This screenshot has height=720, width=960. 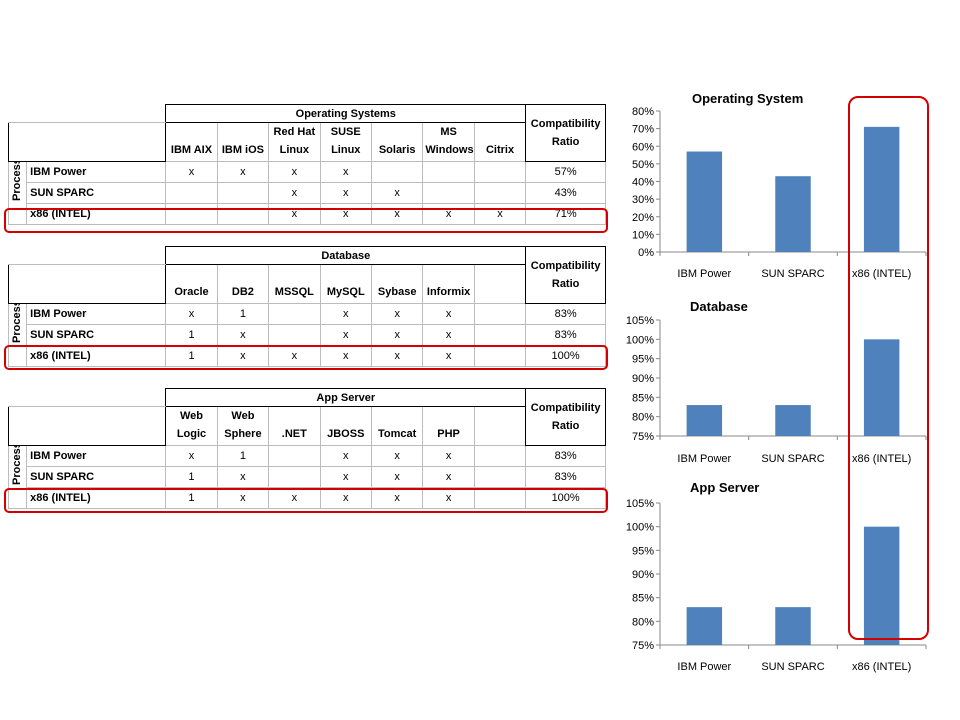 What do you see at coordinates (96, 172) in the screenshot?
I see `row-label: IBM Power` at bounding box center [96, 172].